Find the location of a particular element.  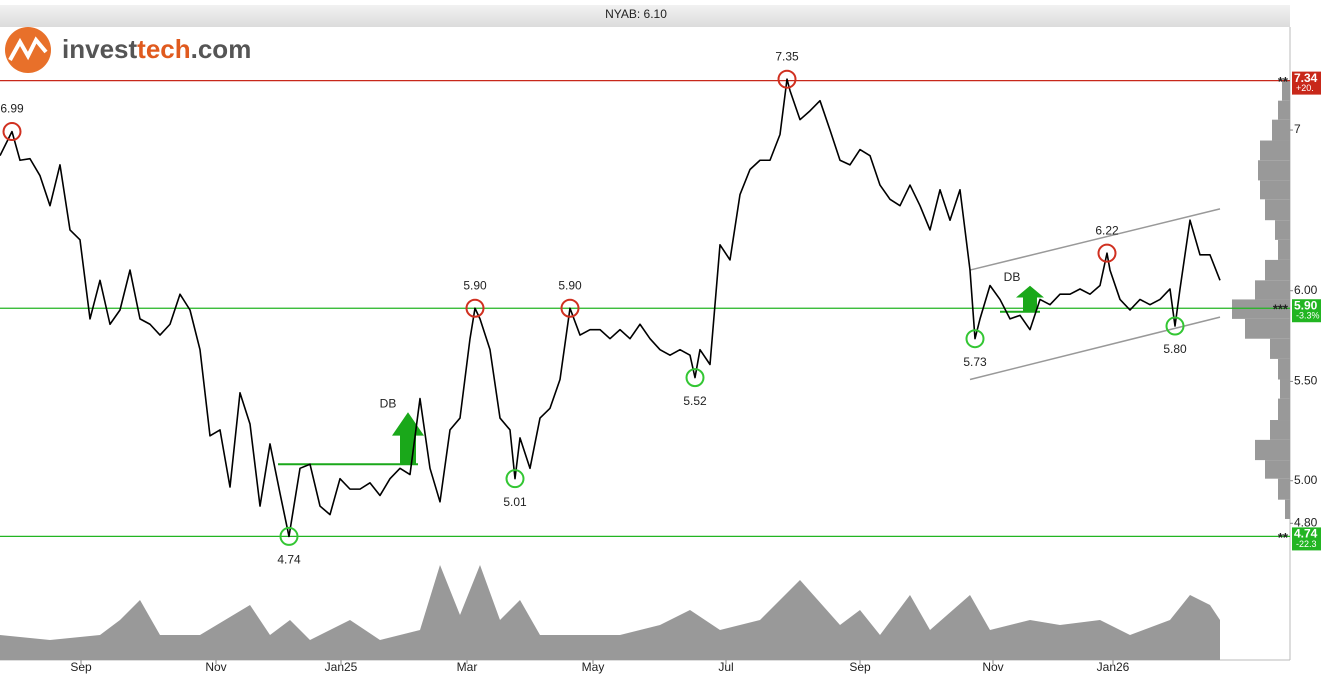

x-tick-label: Mar is located at coordinates (467, 667).